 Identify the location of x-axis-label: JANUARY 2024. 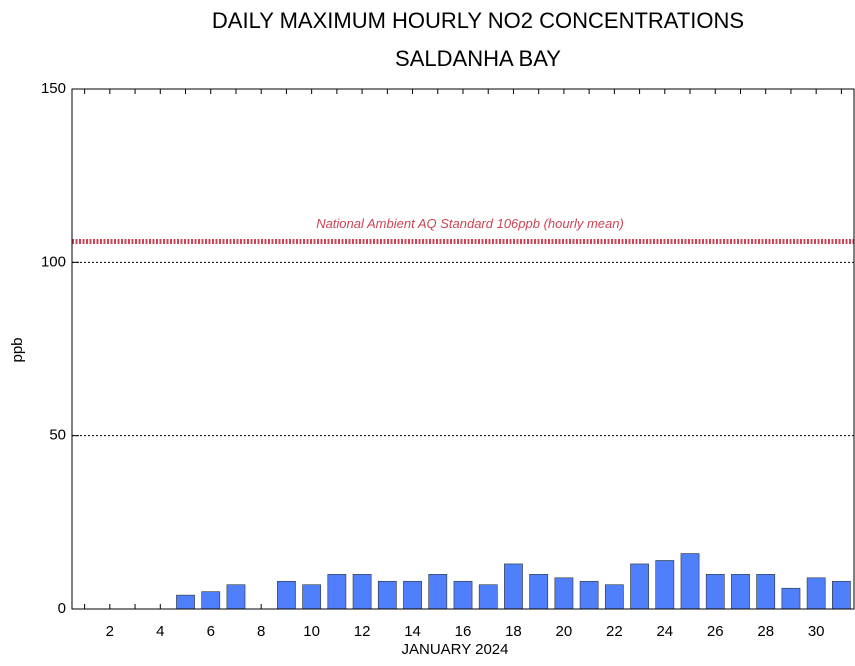
(454, 649).